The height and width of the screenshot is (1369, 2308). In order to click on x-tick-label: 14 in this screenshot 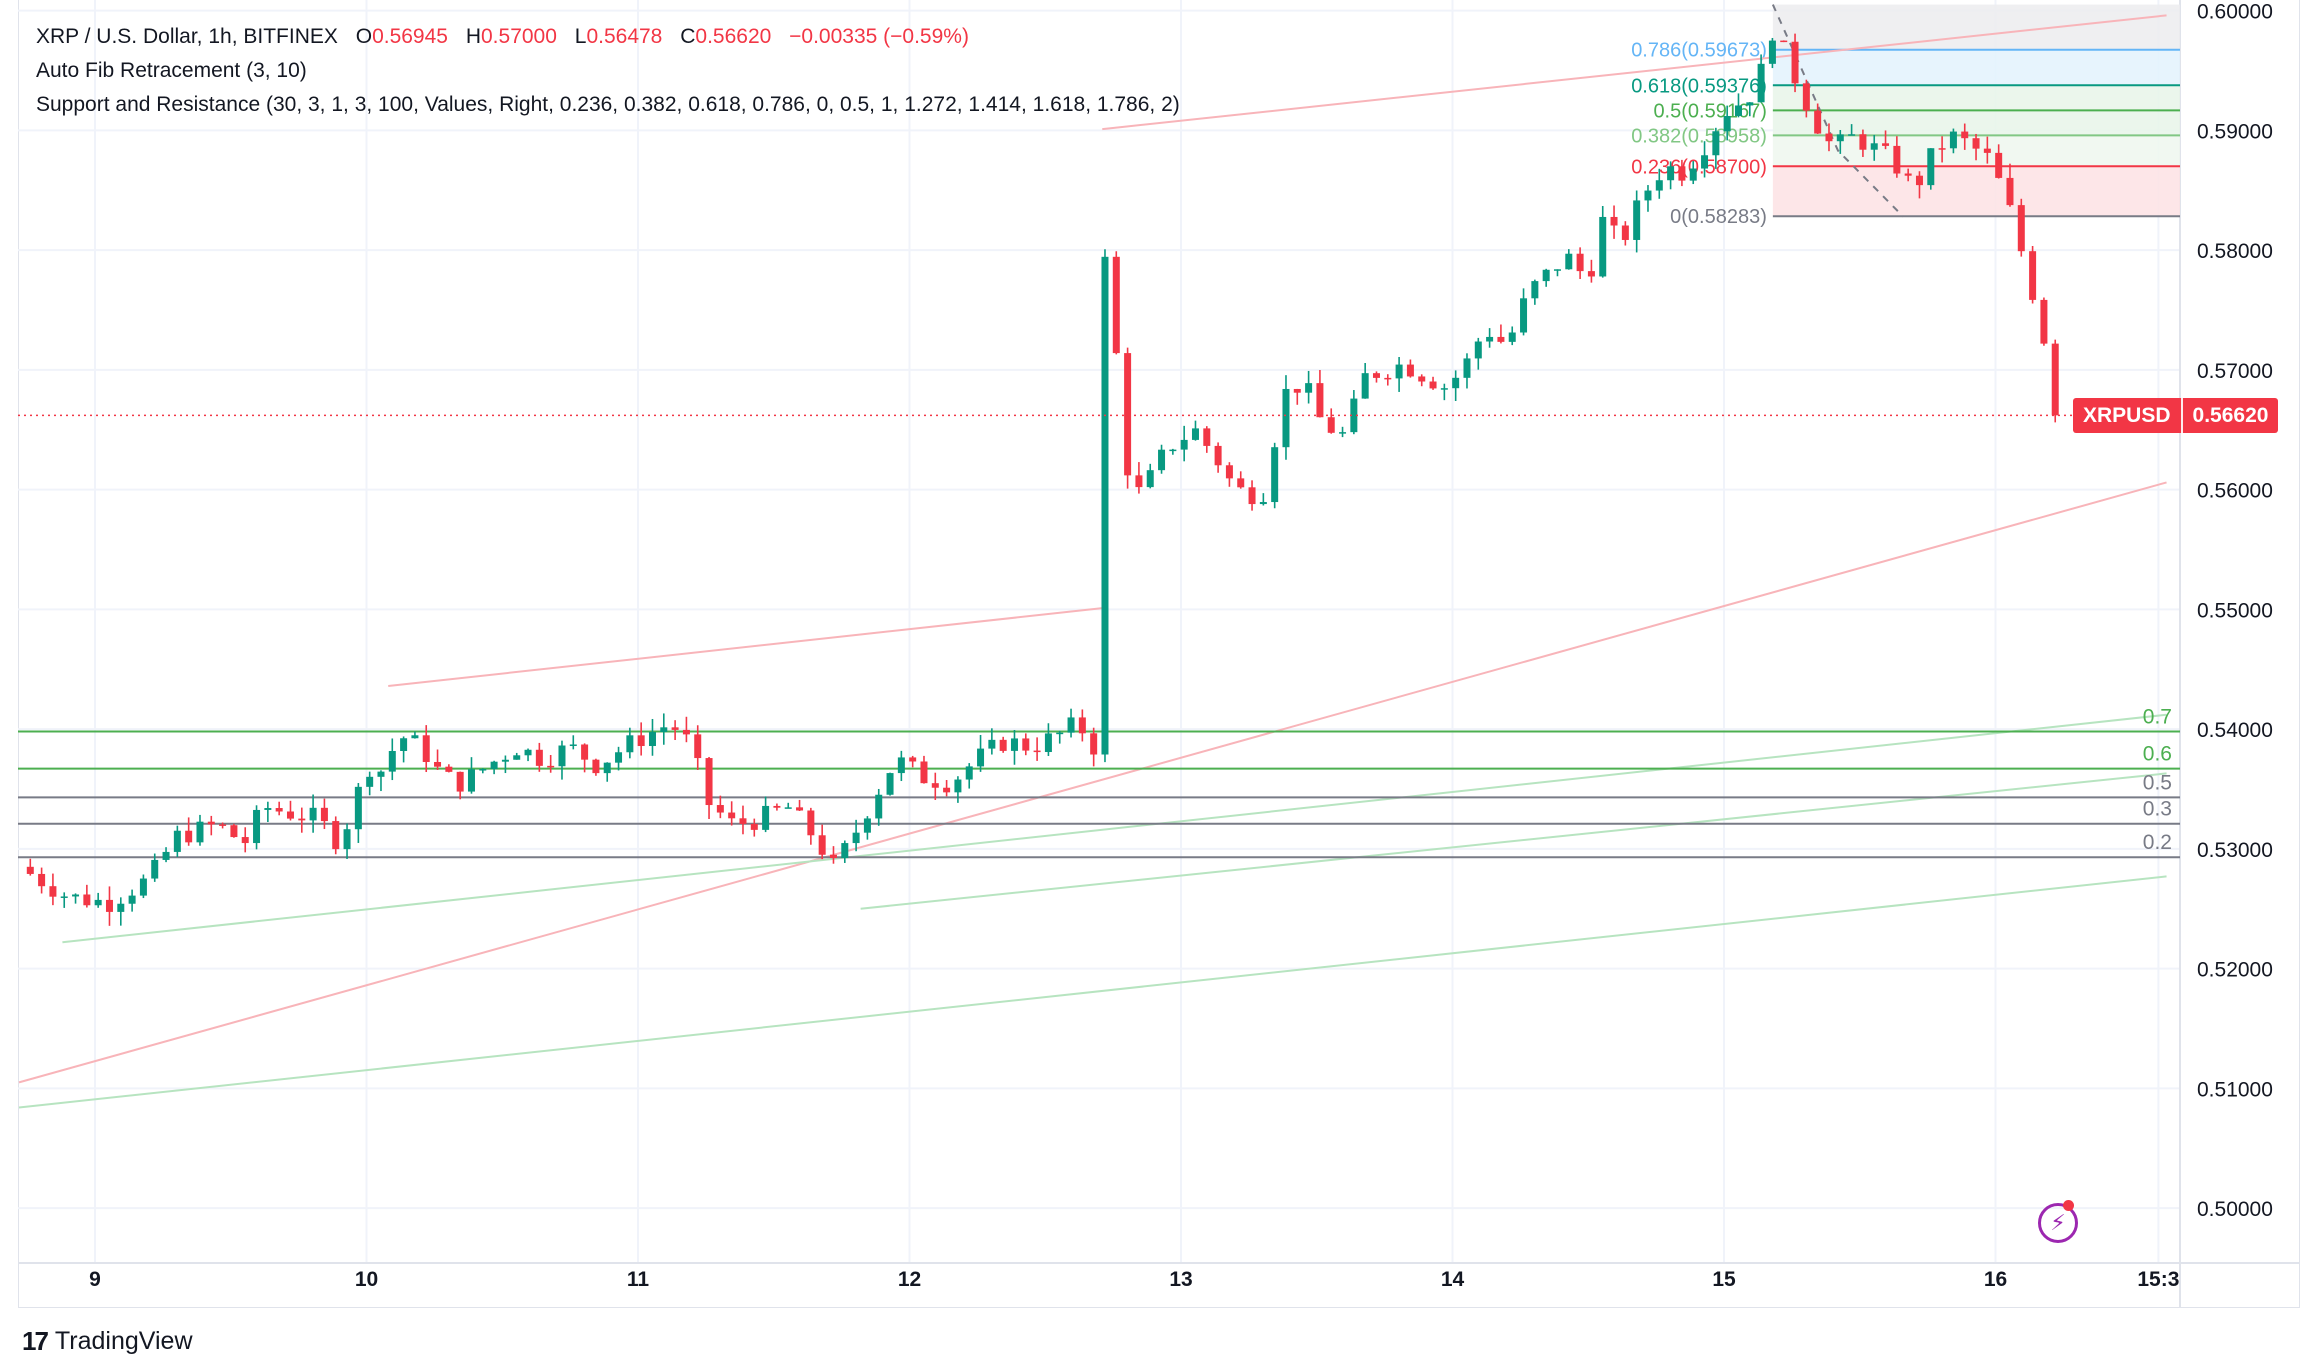, I will do `click(1453, 1279)`.